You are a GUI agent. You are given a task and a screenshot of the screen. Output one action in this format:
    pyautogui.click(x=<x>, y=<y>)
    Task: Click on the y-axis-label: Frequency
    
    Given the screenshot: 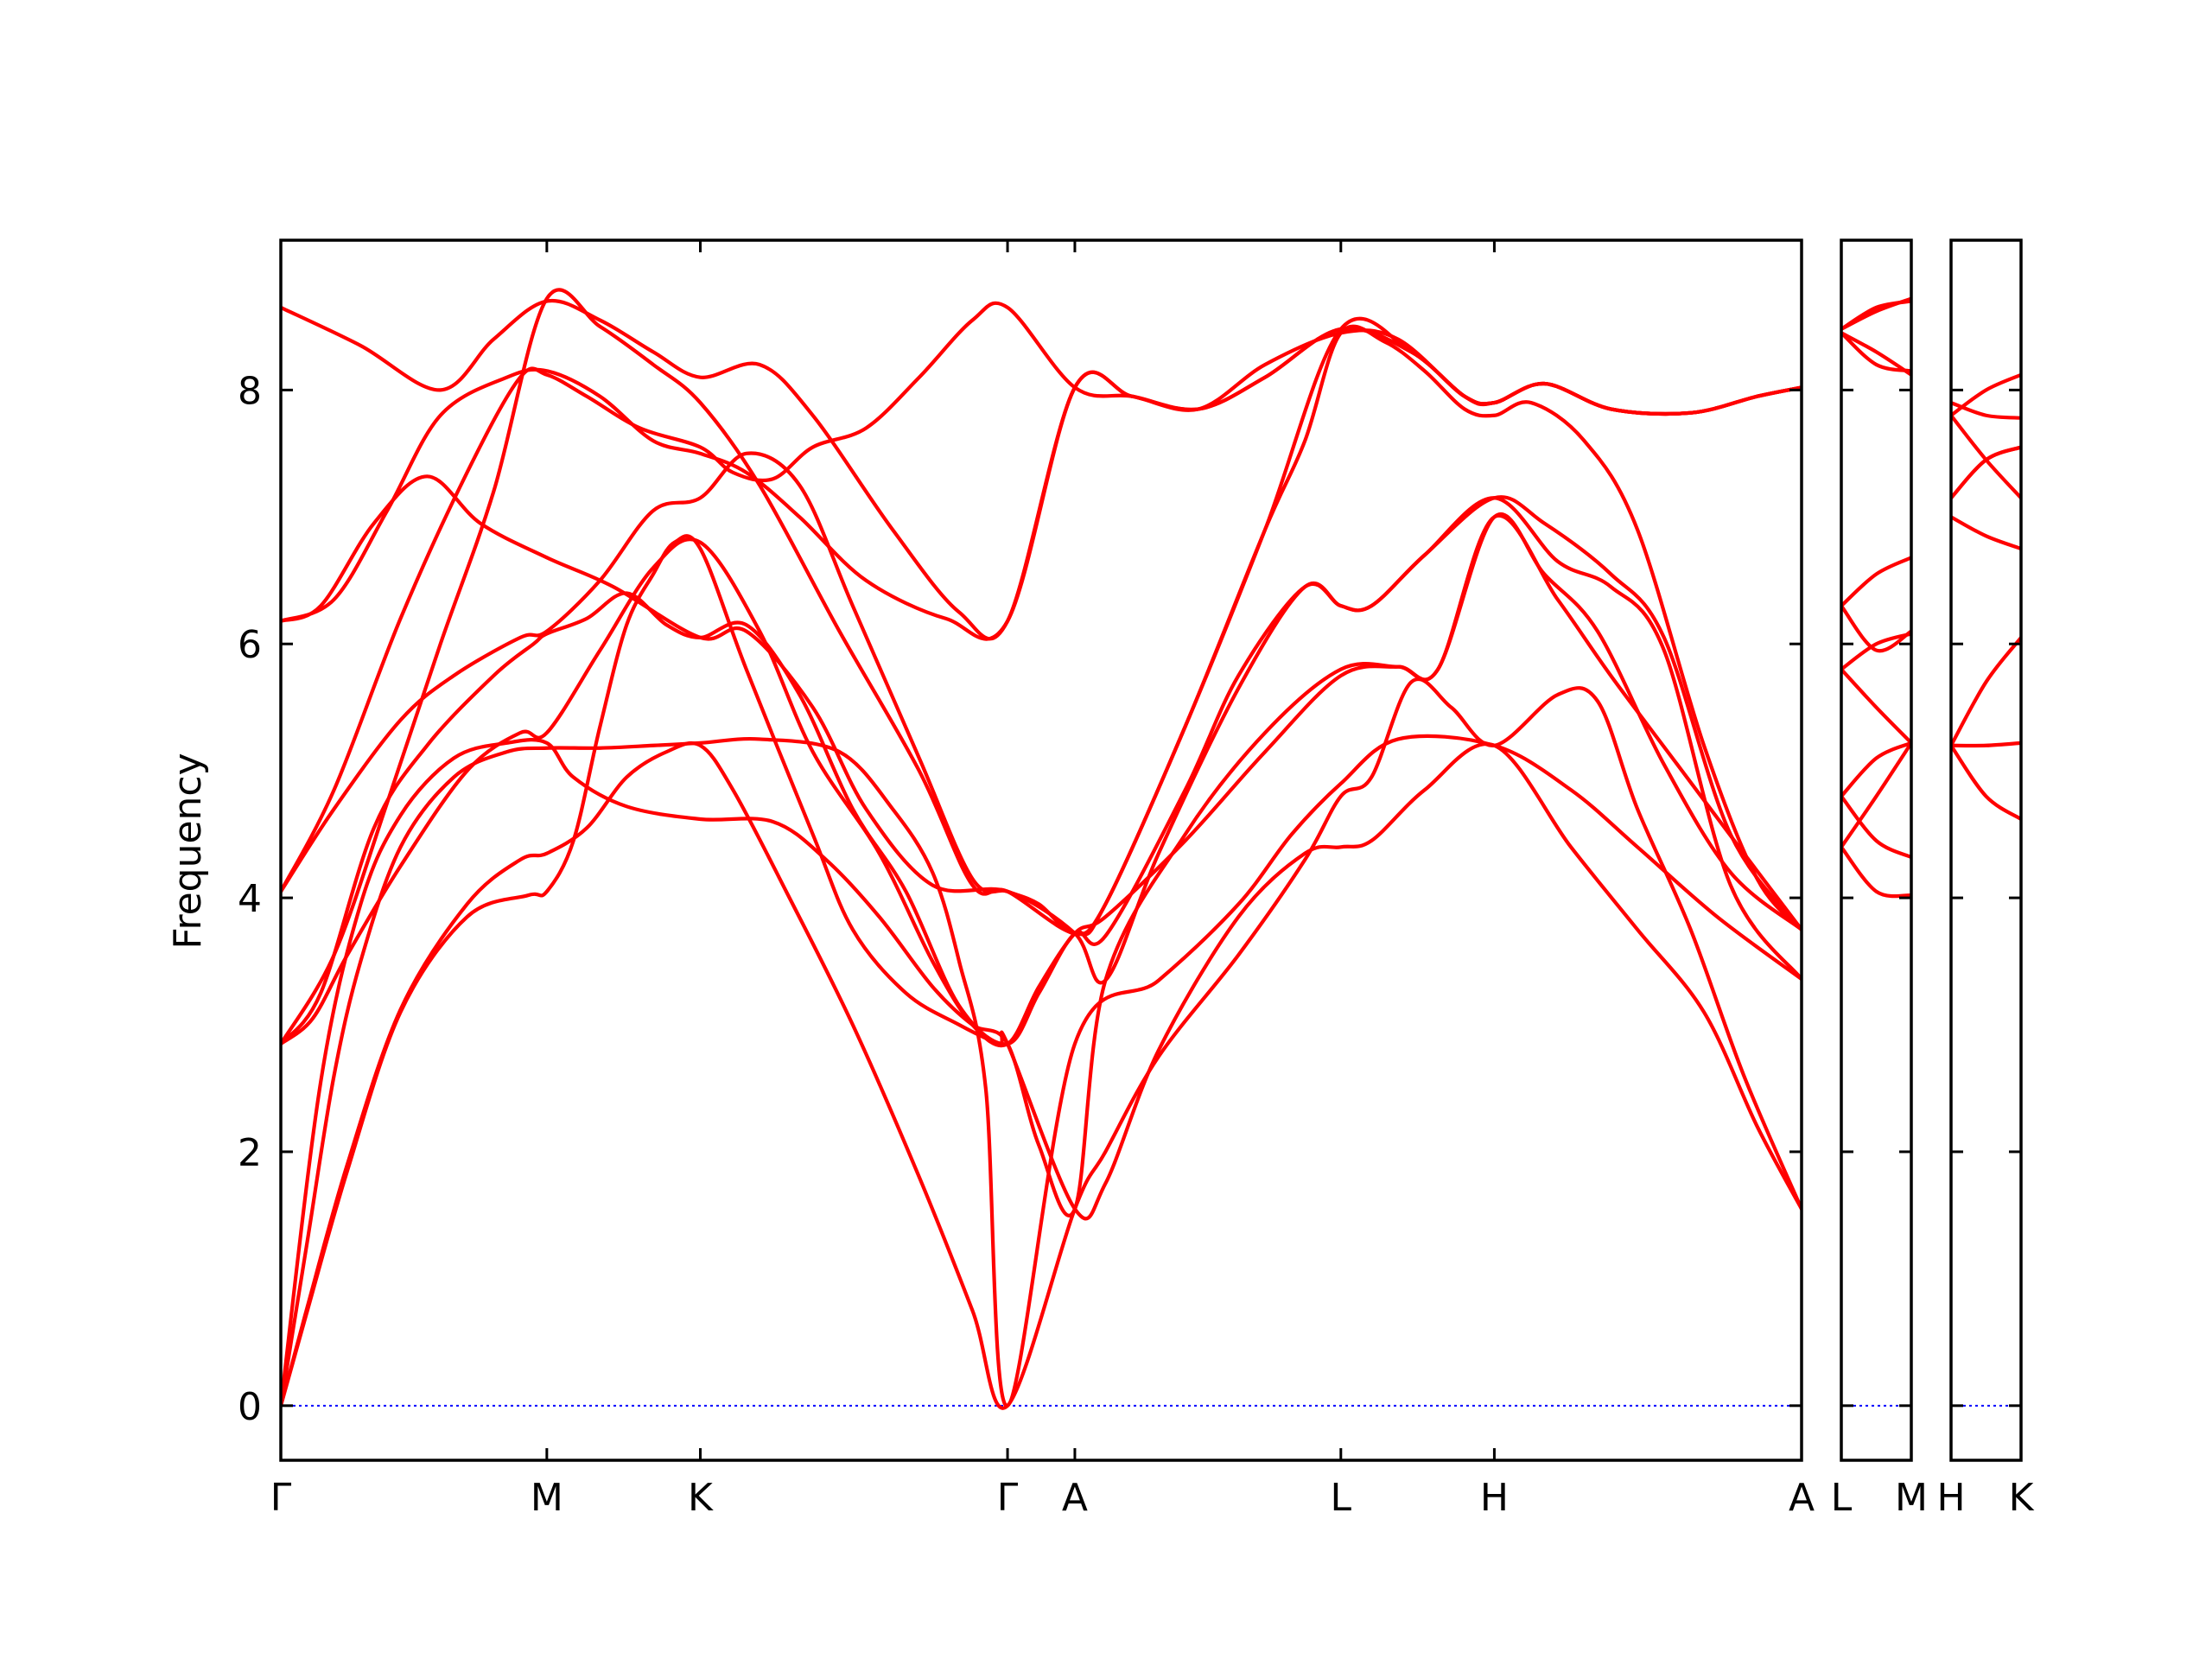 What is the action you would take?
    pyautogui.click(x=188, y=851)
    